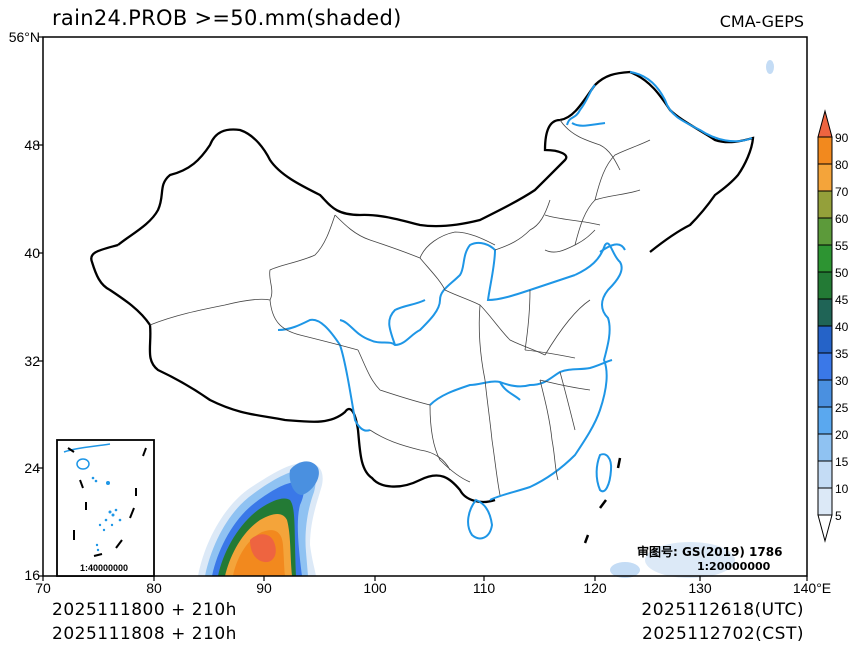  I want to click on approval-number: 审图号: GS(2019) 1786, so click(710, 552).